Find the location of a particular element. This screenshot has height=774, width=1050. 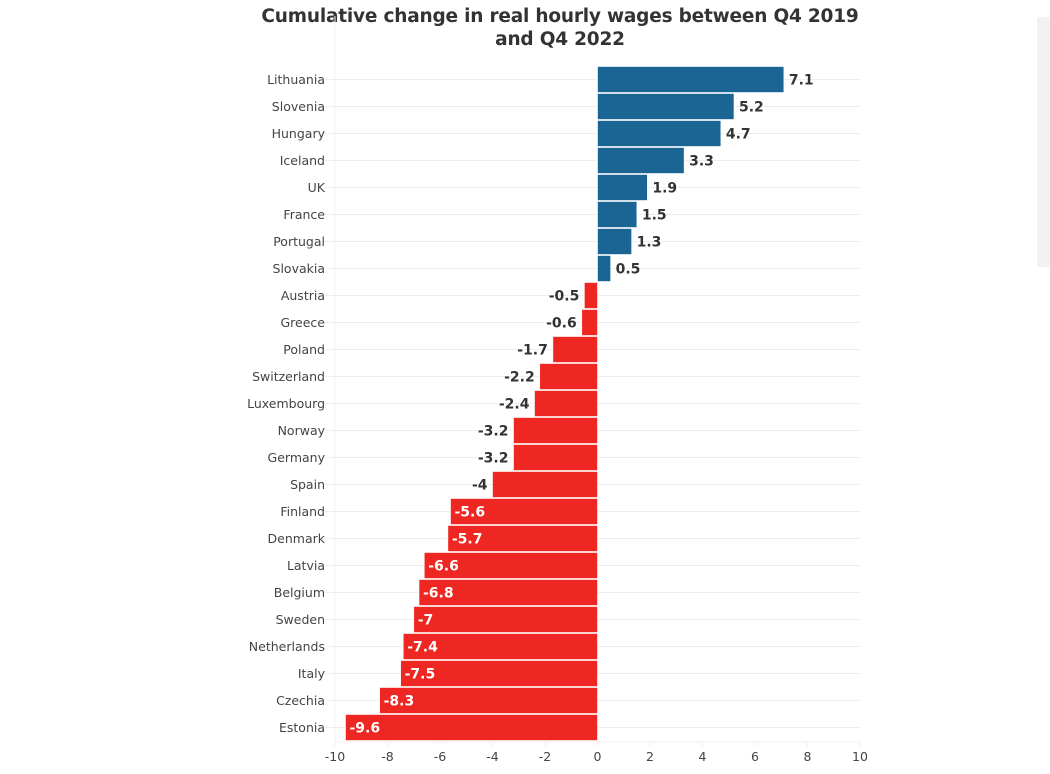

data-label: -8.3 is located at coordinates (399, 702).